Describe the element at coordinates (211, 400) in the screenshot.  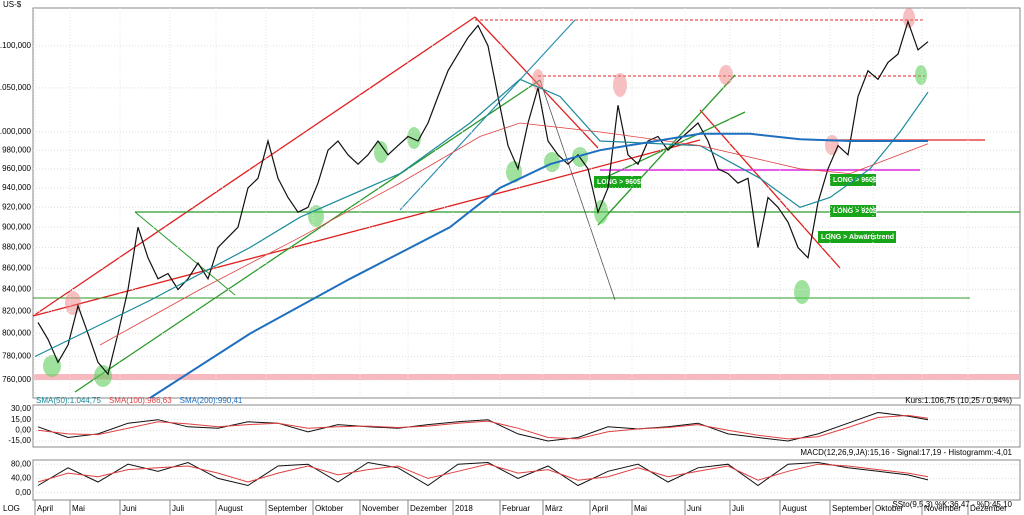
I see `legend-entry: SMA(200):990,41` at that location.